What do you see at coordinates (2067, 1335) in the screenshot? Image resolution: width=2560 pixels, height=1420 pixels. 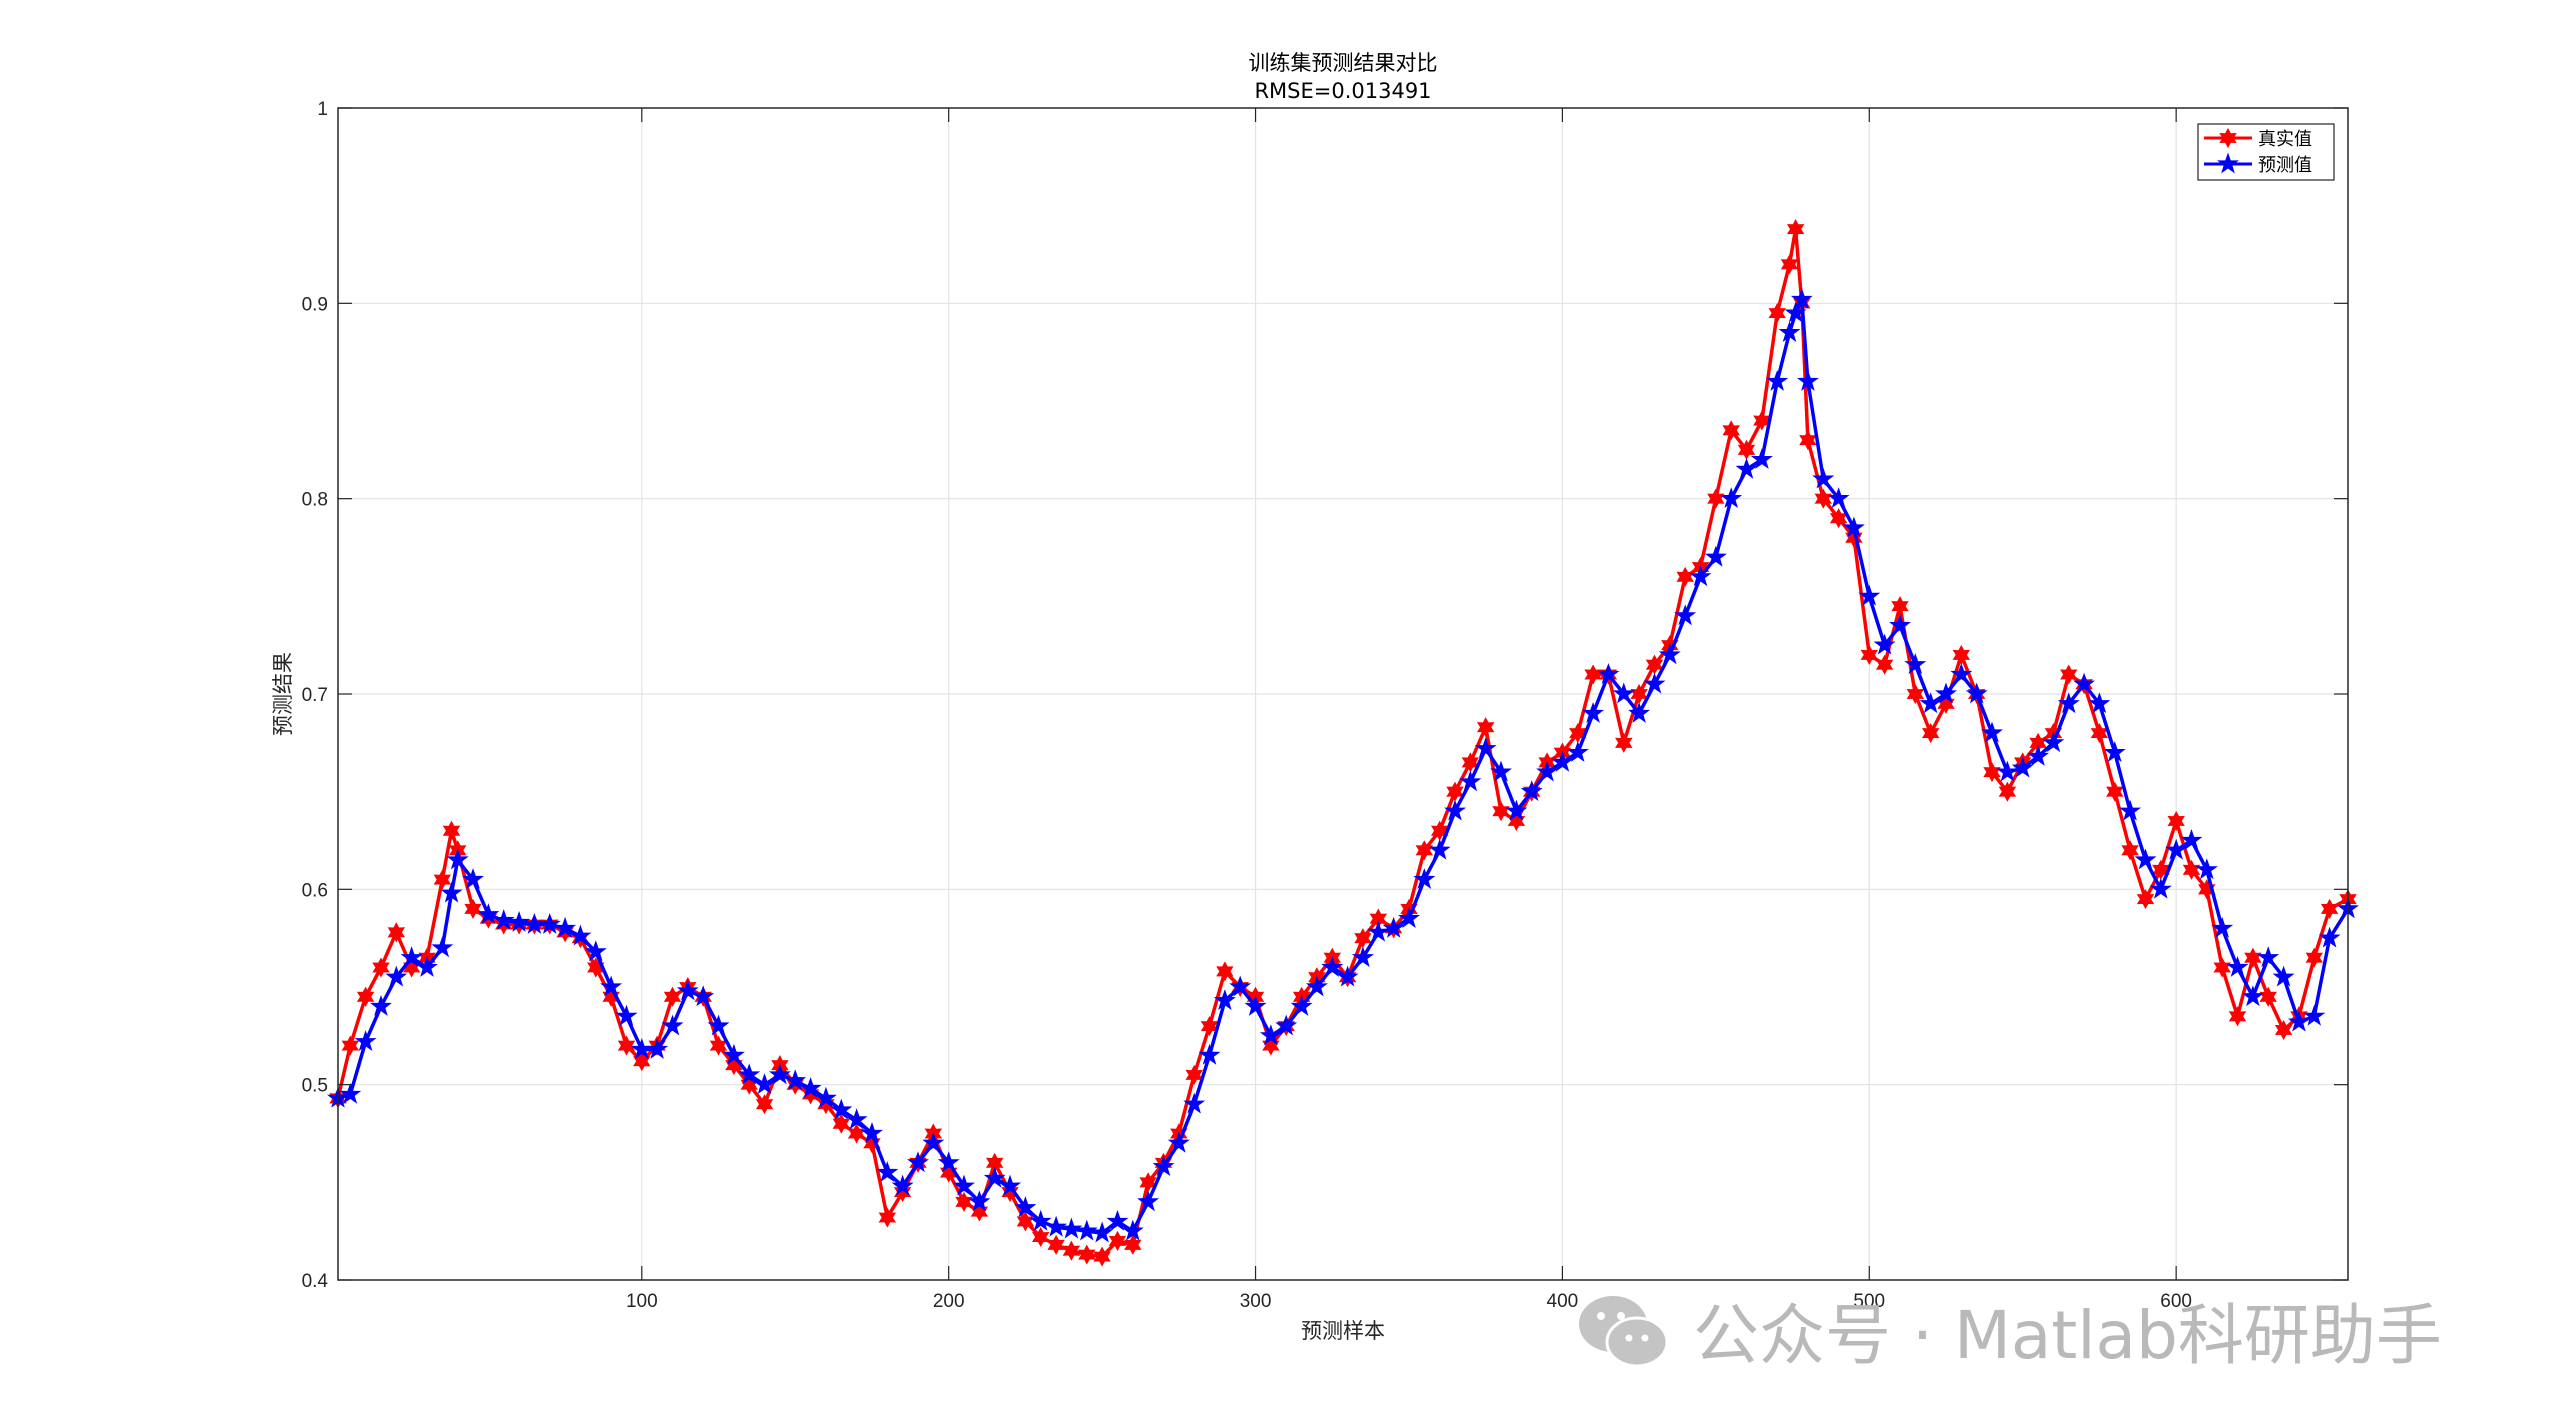 I see `watermark-text: 公众号 · Matlab科研助手` at bounding box center [2067, 1335].